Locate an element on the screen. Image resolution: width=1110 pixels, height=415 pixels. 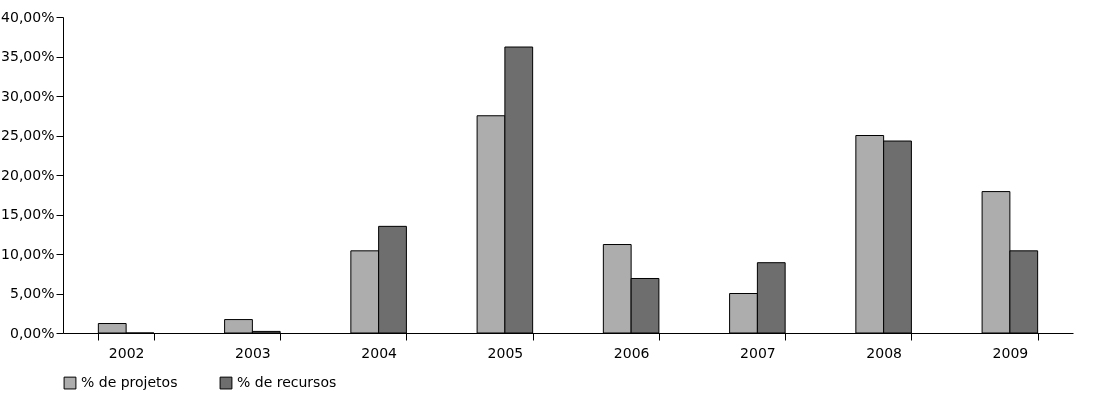
y-tick-label: 30,00% is located at coordinates (28, 95).